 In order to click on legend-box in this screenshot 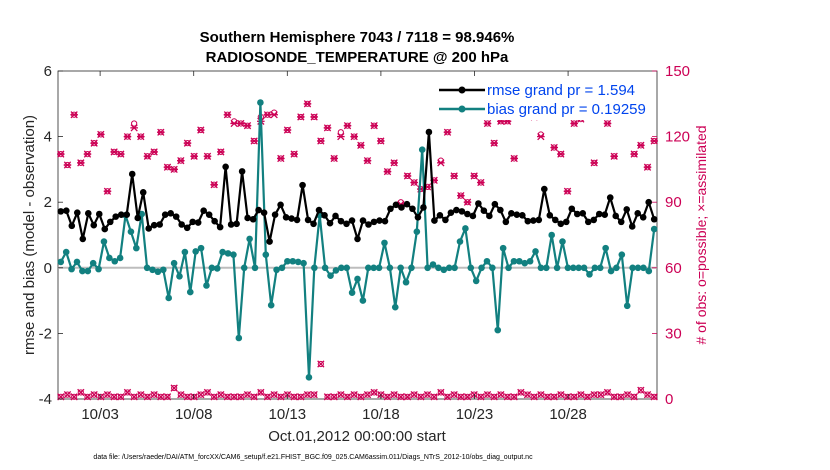, I will do `click(546, 99)`.